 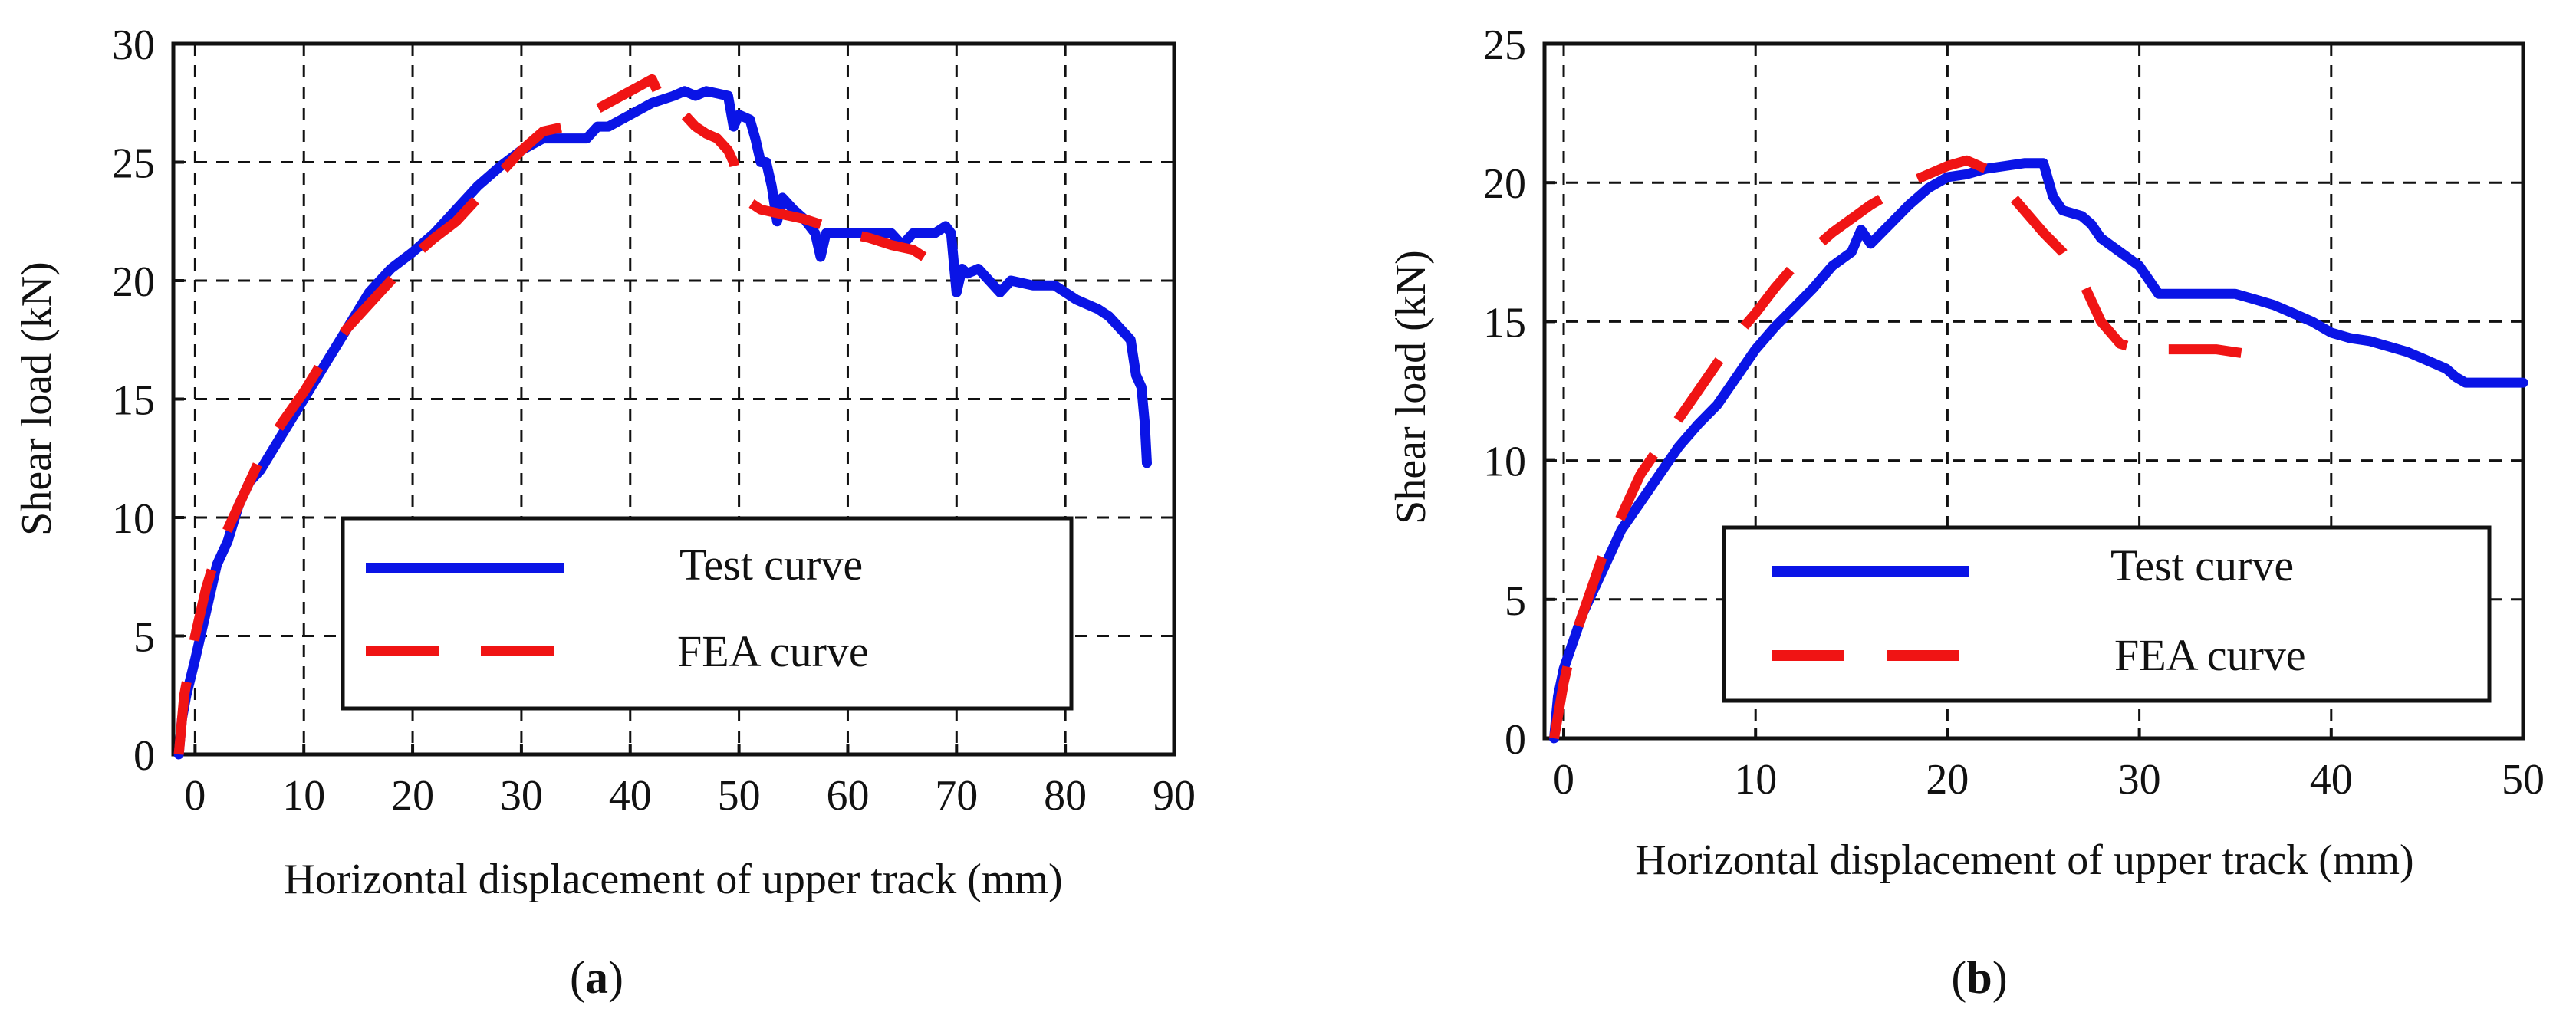 What do you see at coordinates (773, 651) in the screenshot?
I see `legend-label-fea-a: FEA curve` at bounding box center [773, 651].